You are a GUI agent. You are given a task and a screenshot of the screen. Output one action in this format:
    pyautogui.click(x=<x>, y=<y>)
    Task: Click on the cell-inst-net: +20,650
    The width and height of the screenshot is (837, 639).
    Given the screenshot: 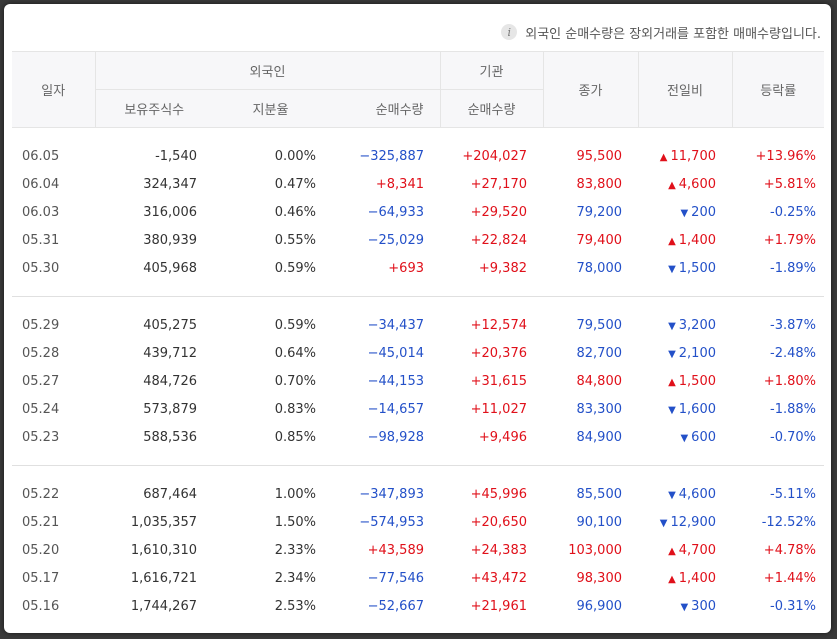 What is the action you would take?
    pyautogui.click(x=498, y=522)
    